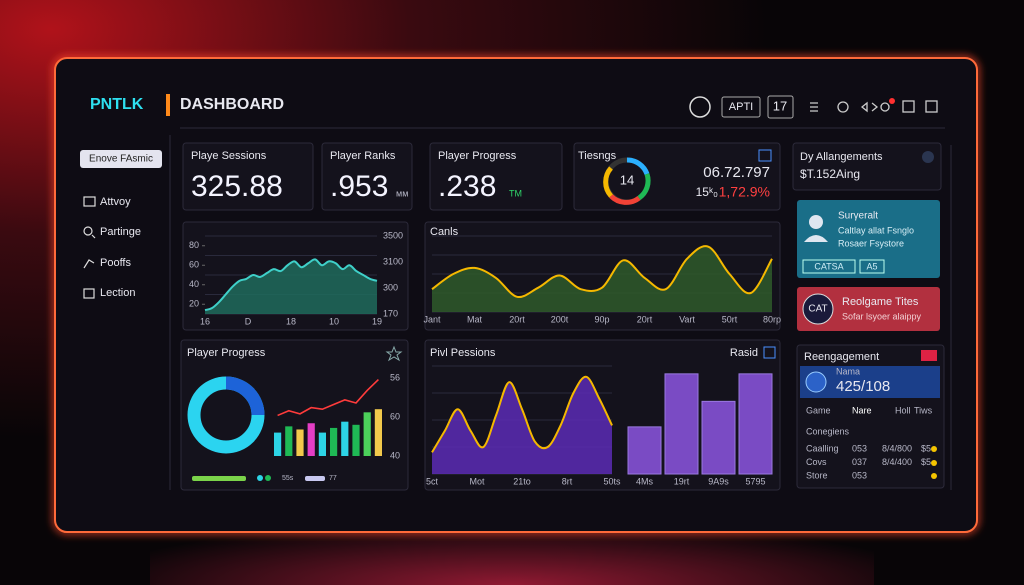 The height and width of the screenshot is (585, 1024). What do you see at coordinates (859, 448) in the screenshot?
I see `table-cell: 053` at bounding box center [859, 448].